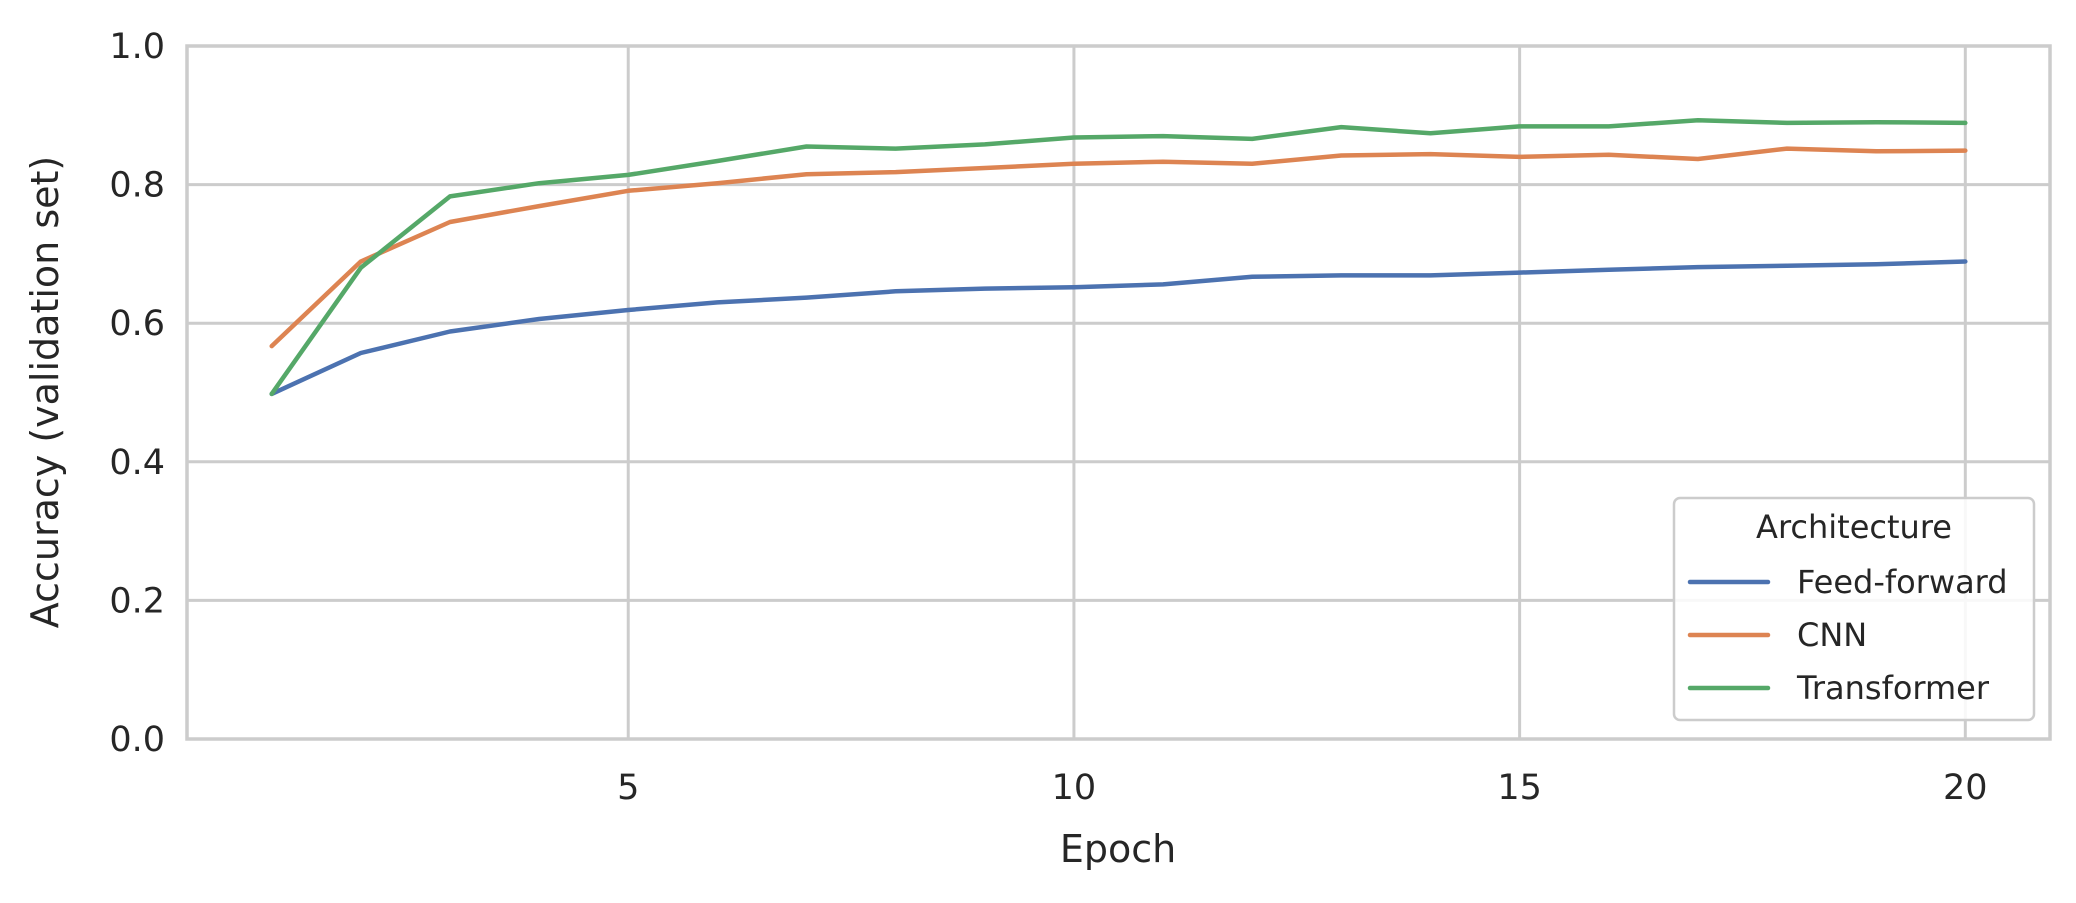  I want to click on series-line-feed-forward, so click(1118, 328).